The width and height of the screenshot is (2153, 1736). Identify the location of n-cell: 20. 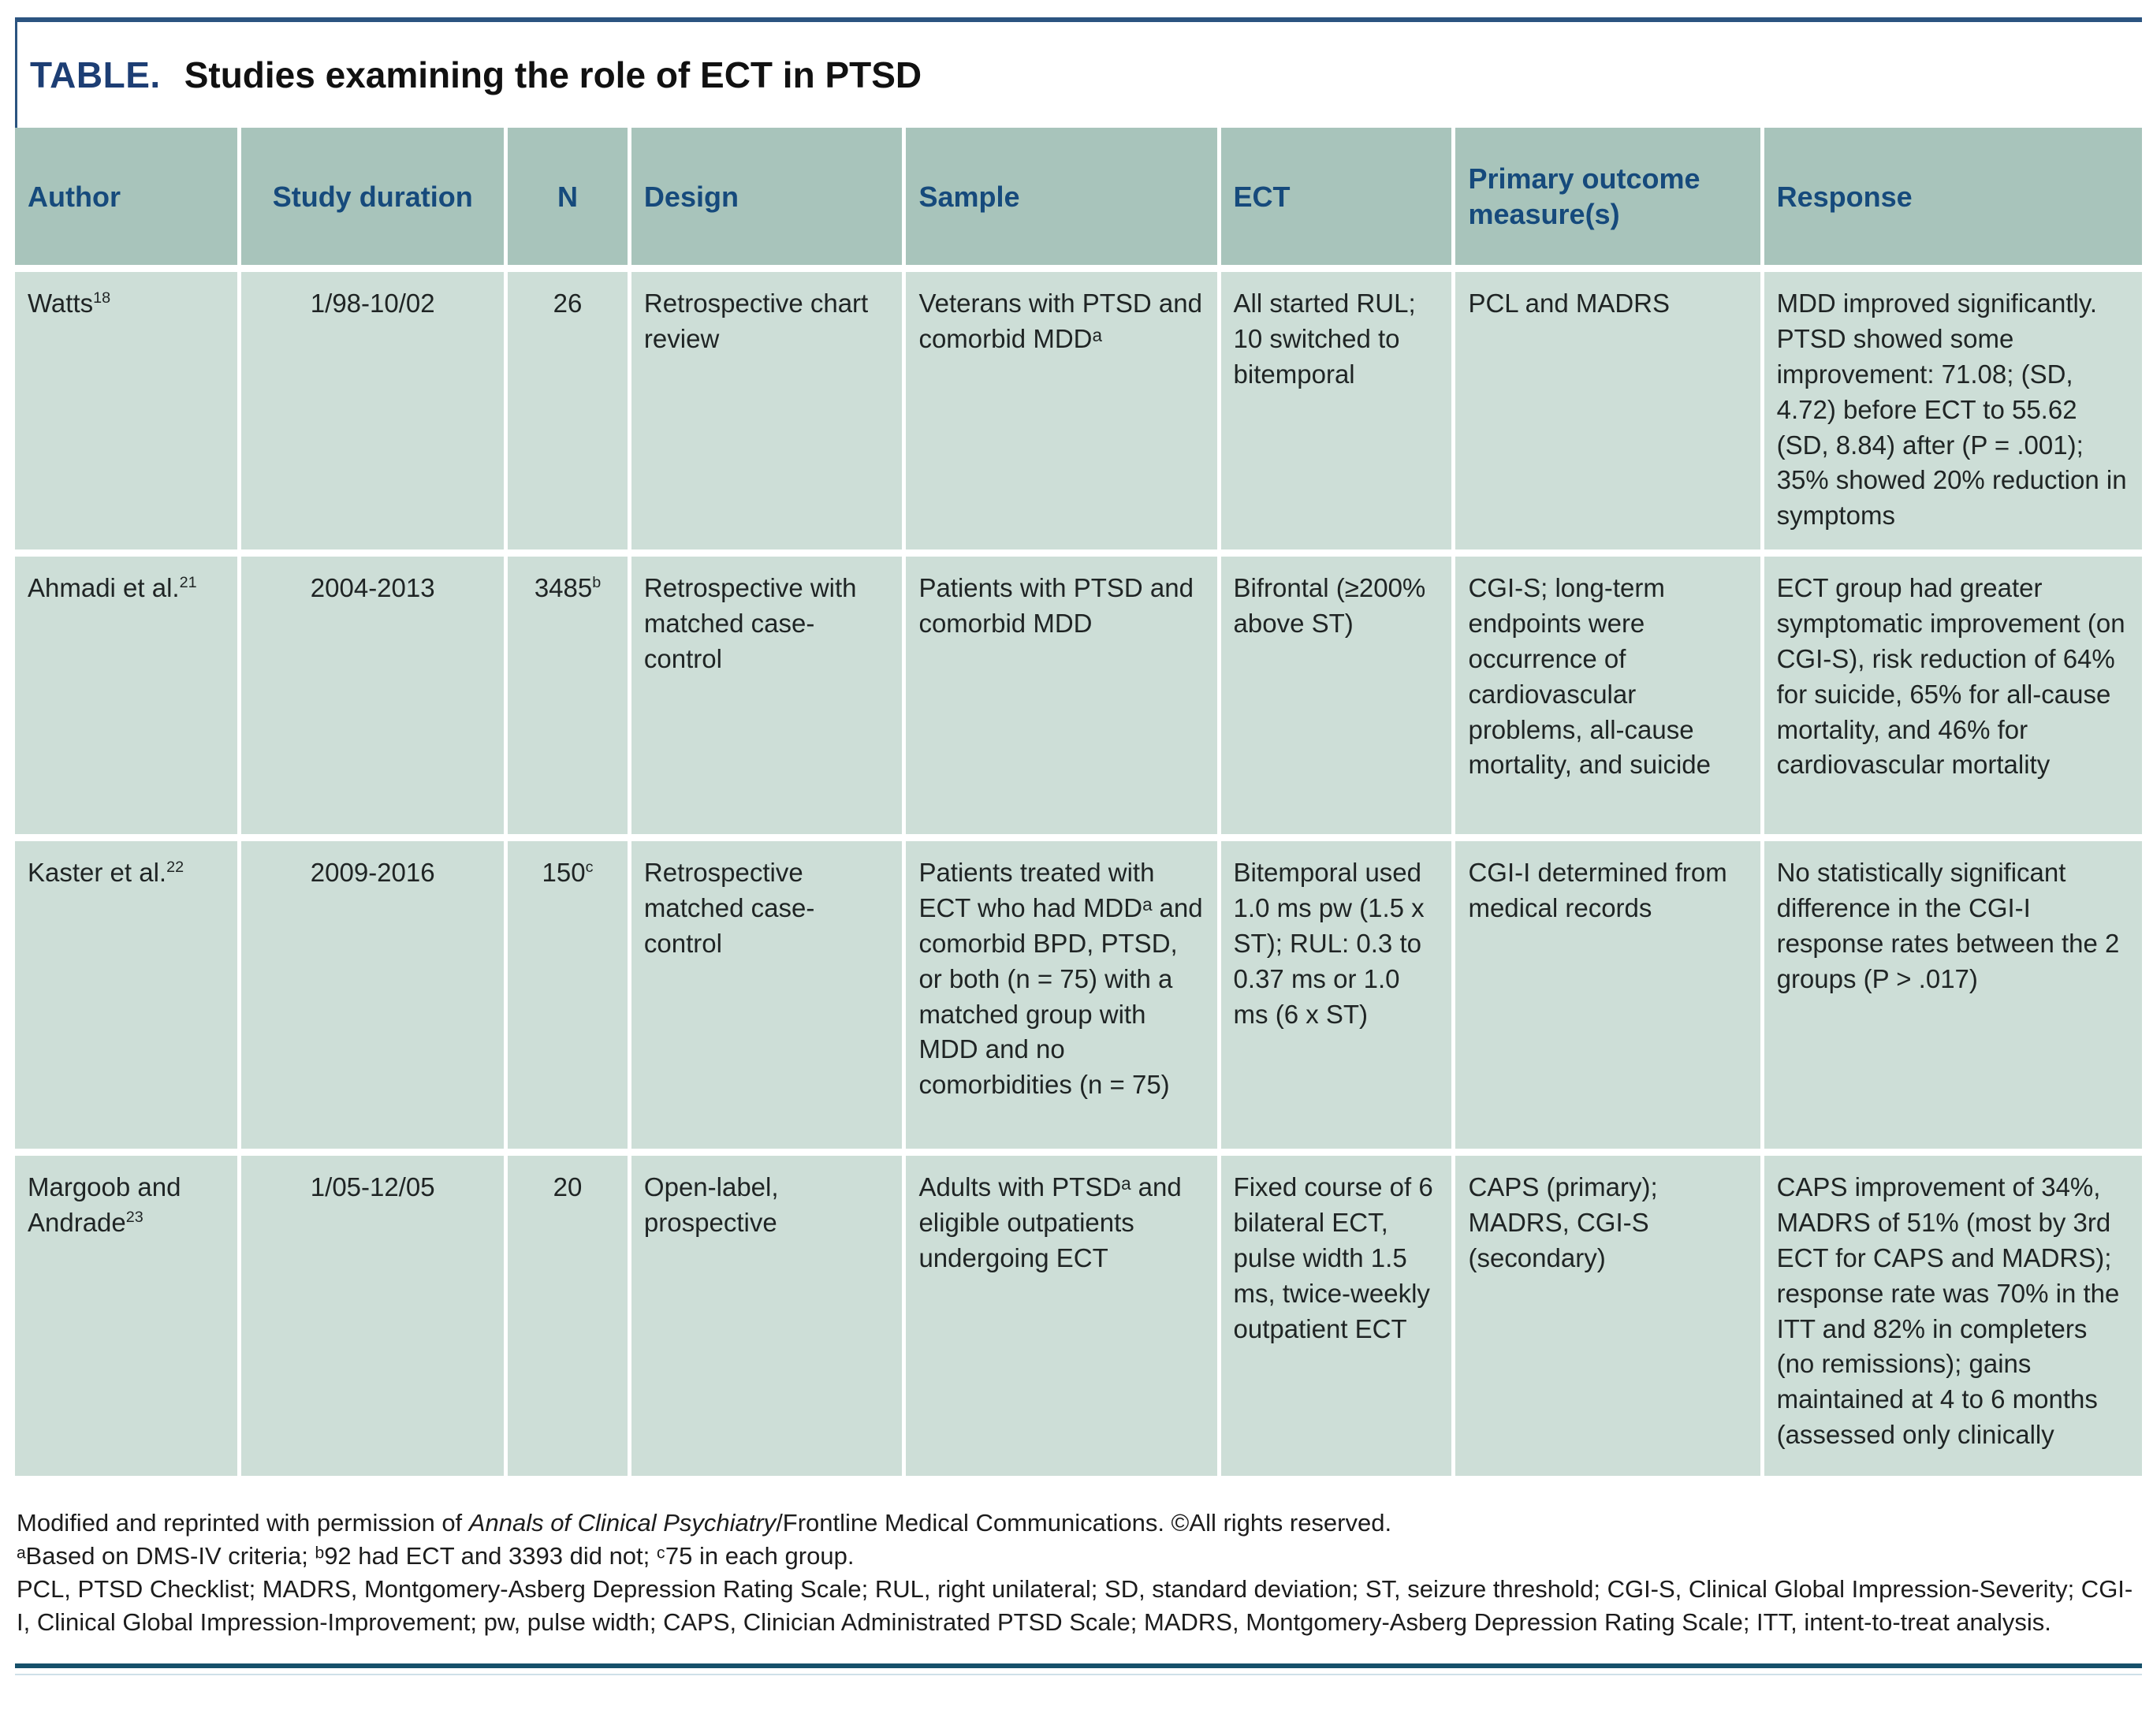
(568, 1316).